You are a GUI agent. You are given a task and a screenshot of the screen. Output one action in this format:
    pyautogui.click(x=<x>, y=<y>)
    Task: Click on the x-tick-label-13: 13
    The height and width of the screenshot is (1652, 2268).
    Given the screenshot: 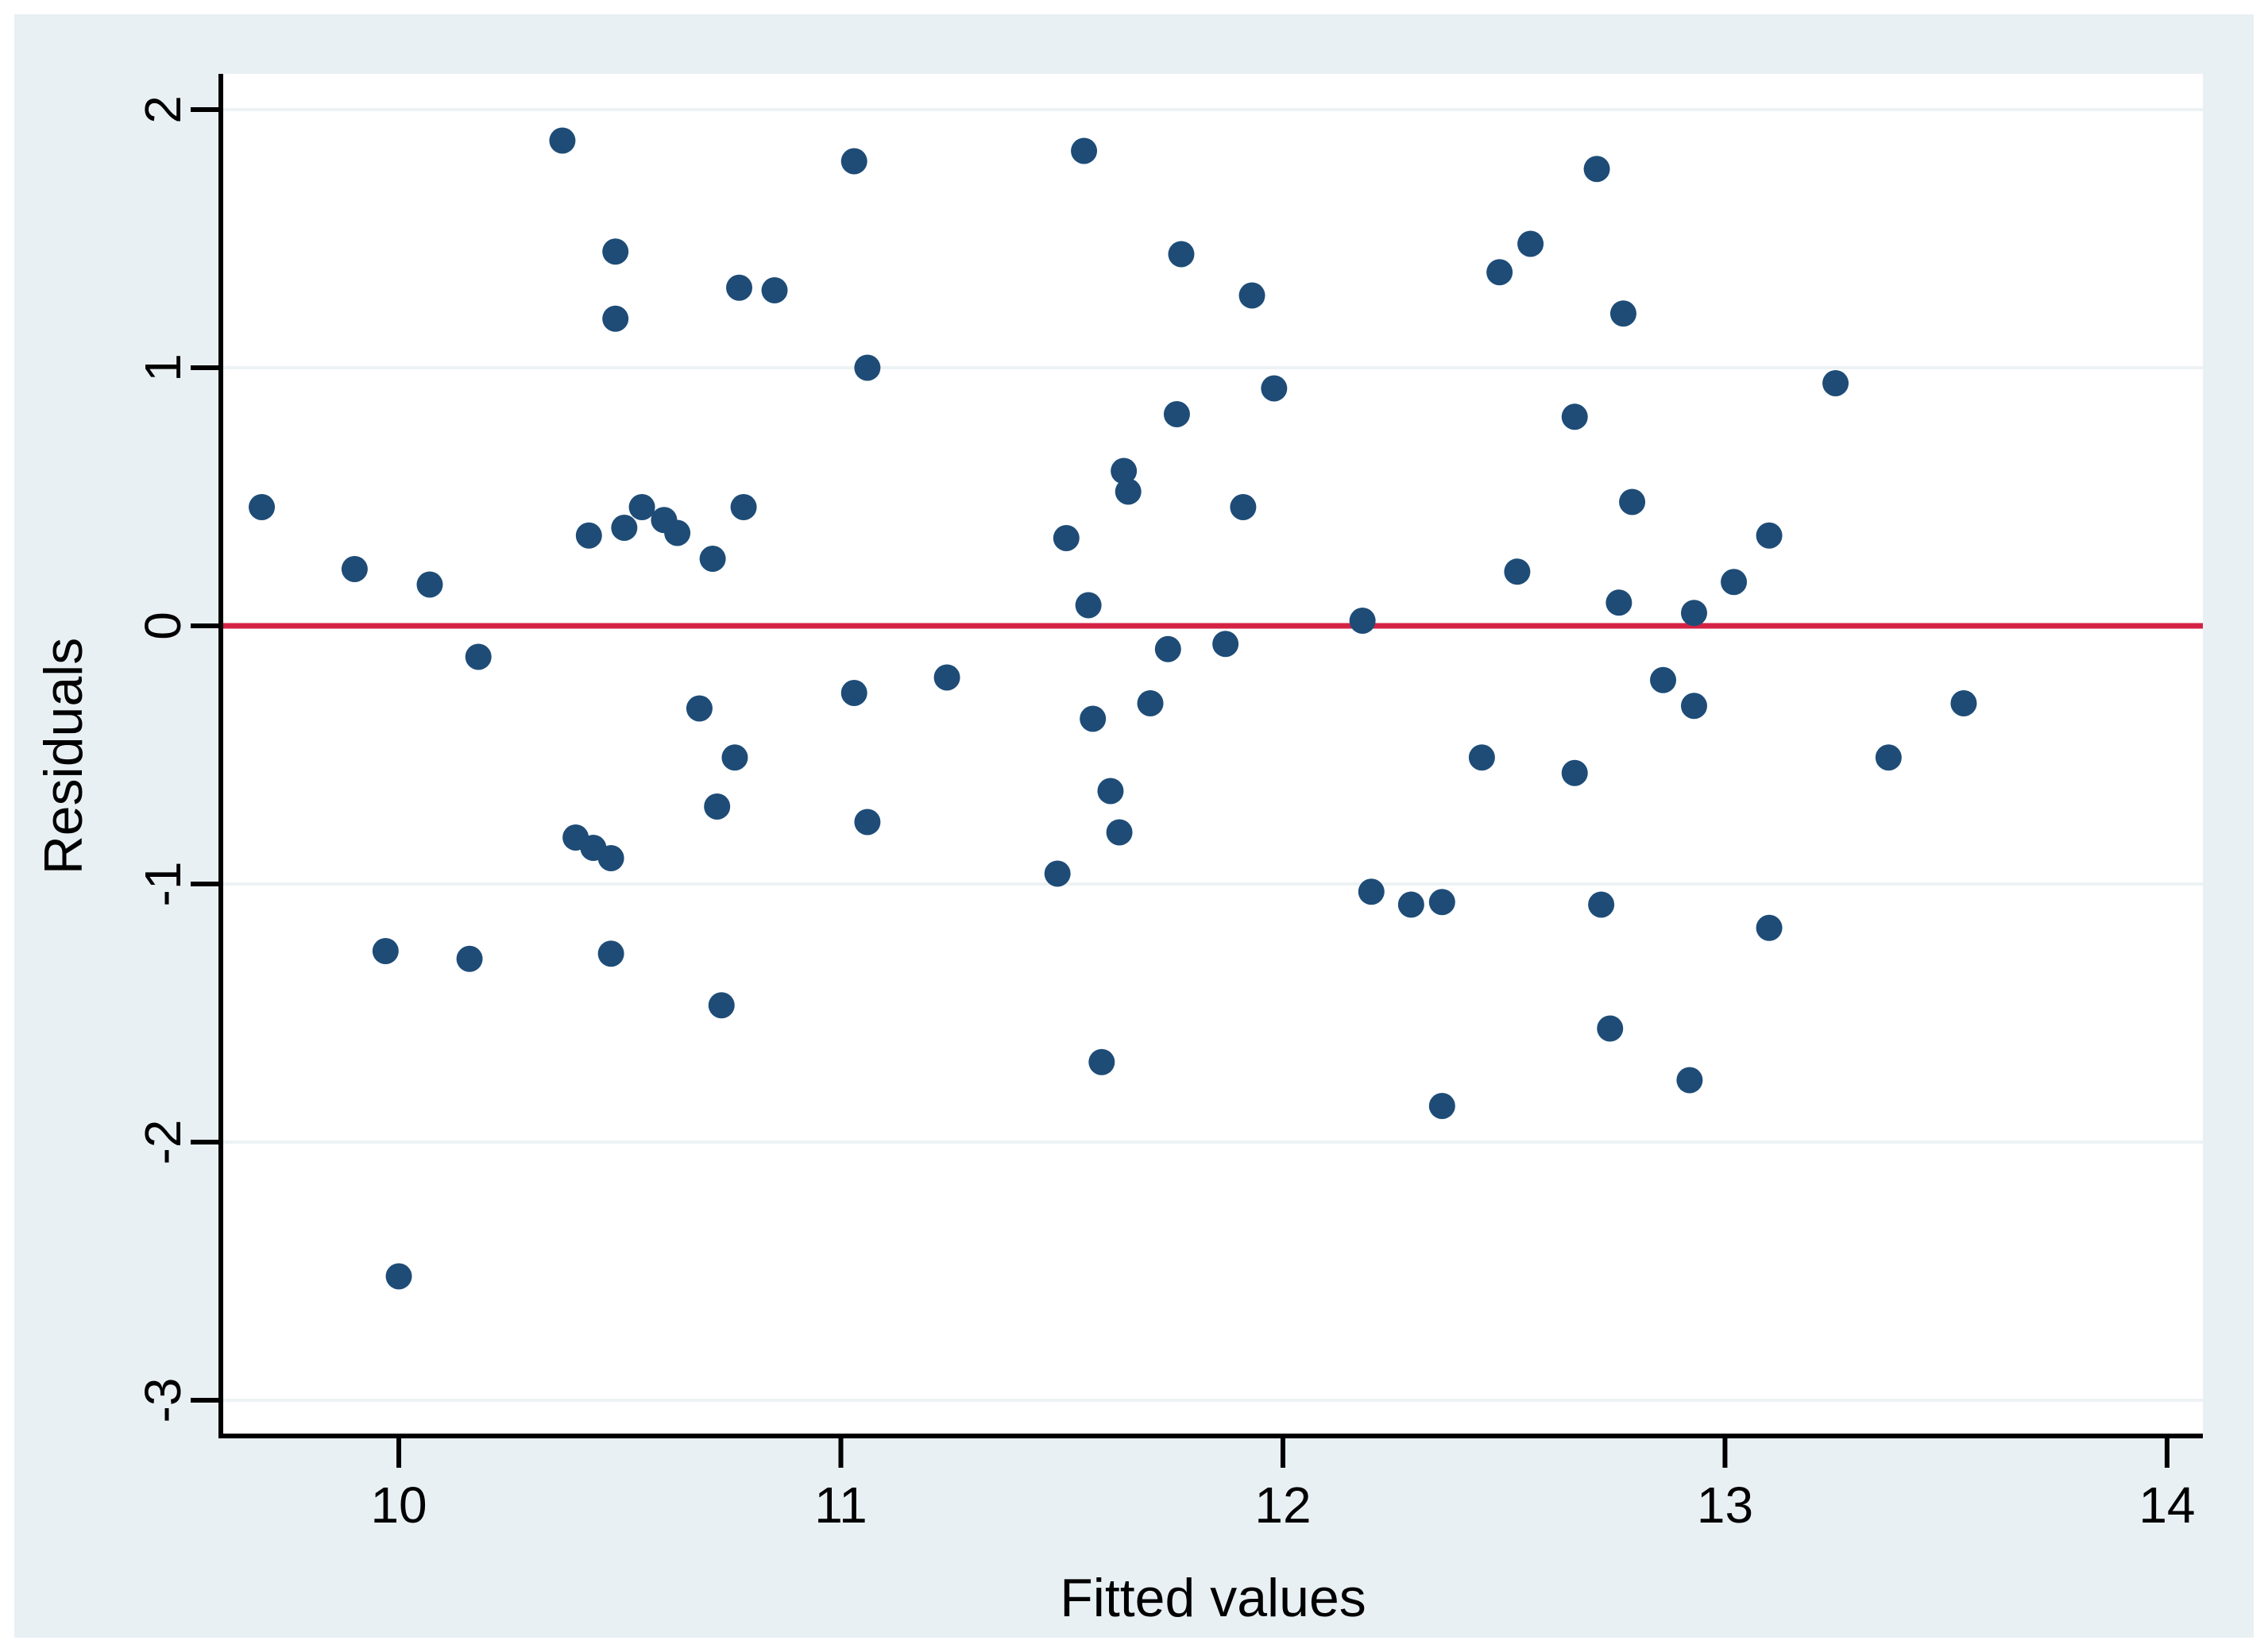 What is the action you would take?
    pyautogui.click(x=1725, y=1505)
    